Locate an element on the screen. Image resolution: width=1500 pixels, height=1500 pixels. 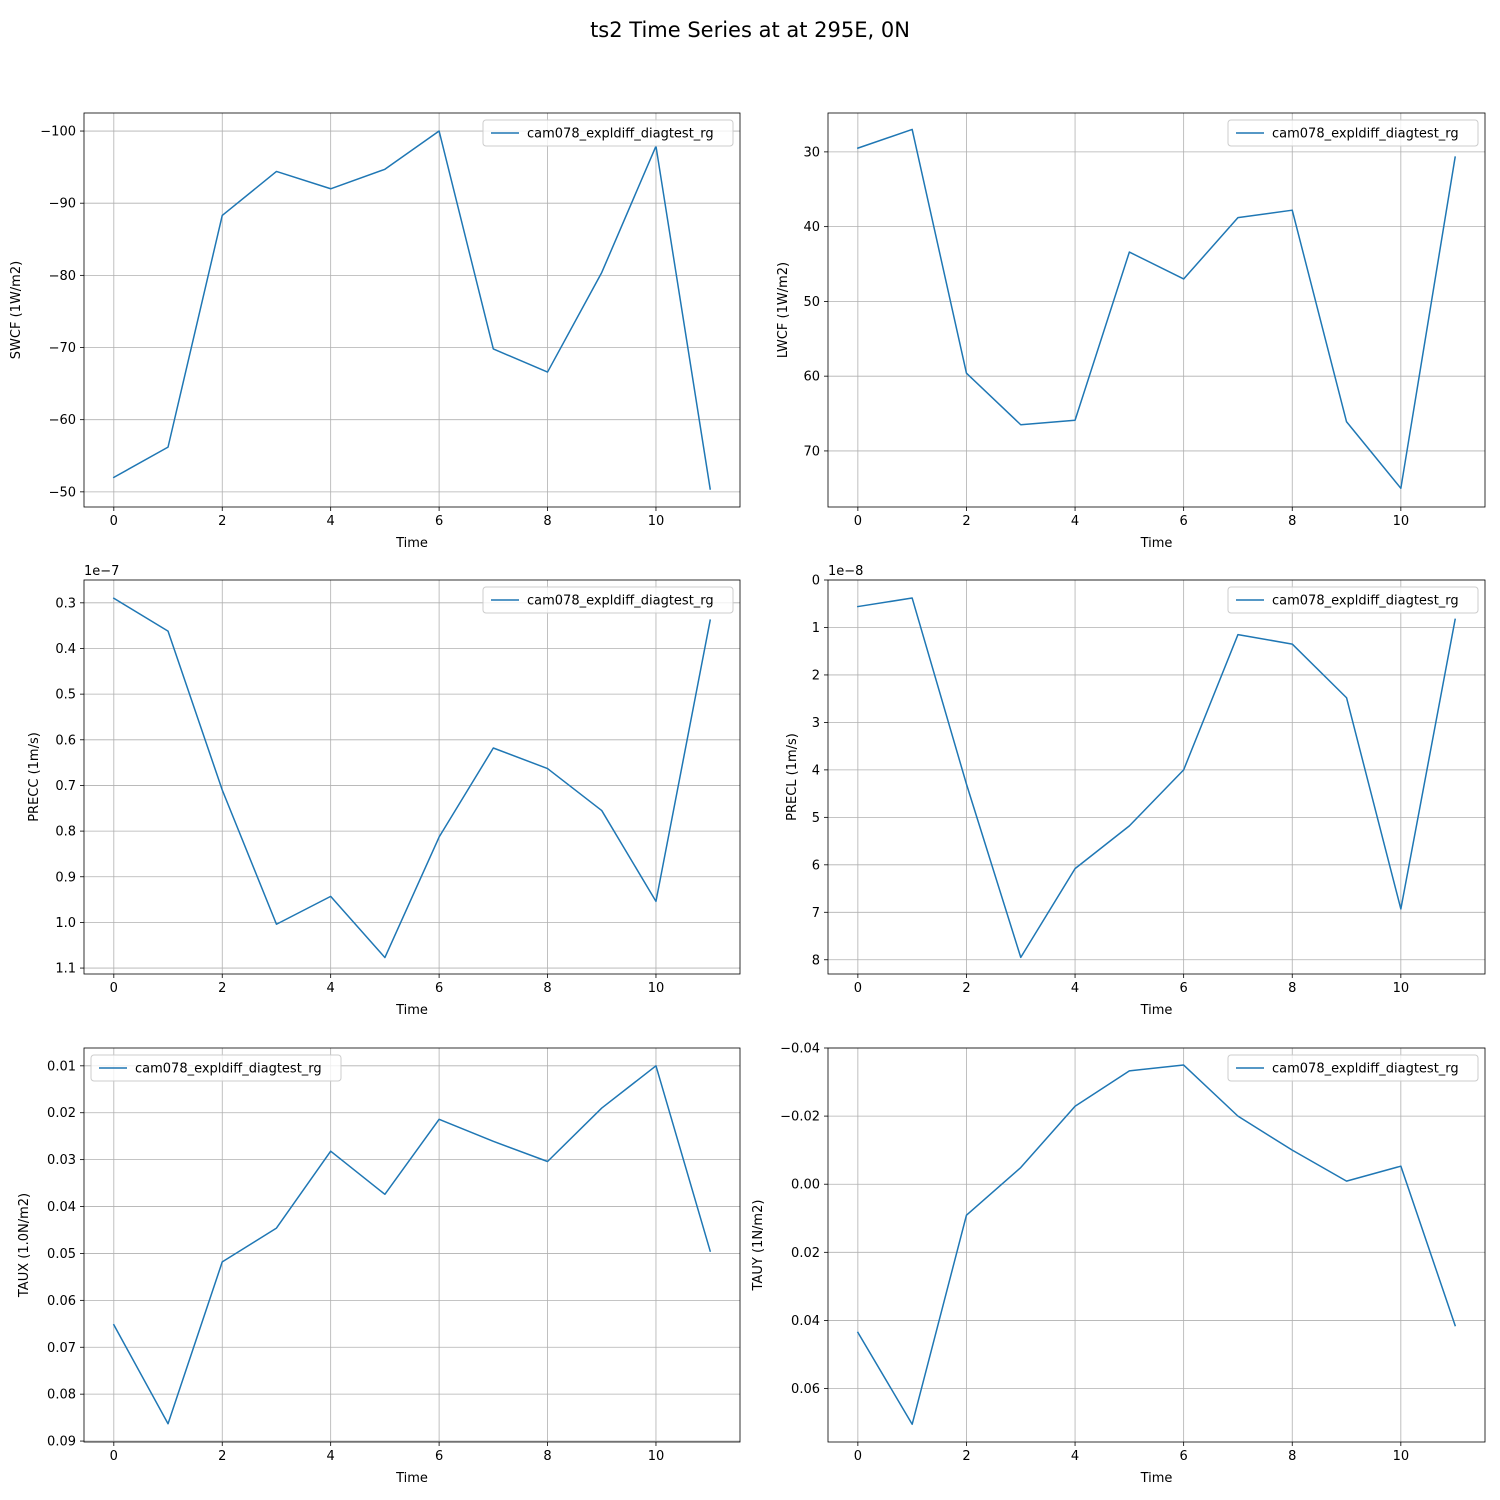
y-tick-label: 0.3 is located at coordinates (65, 603).